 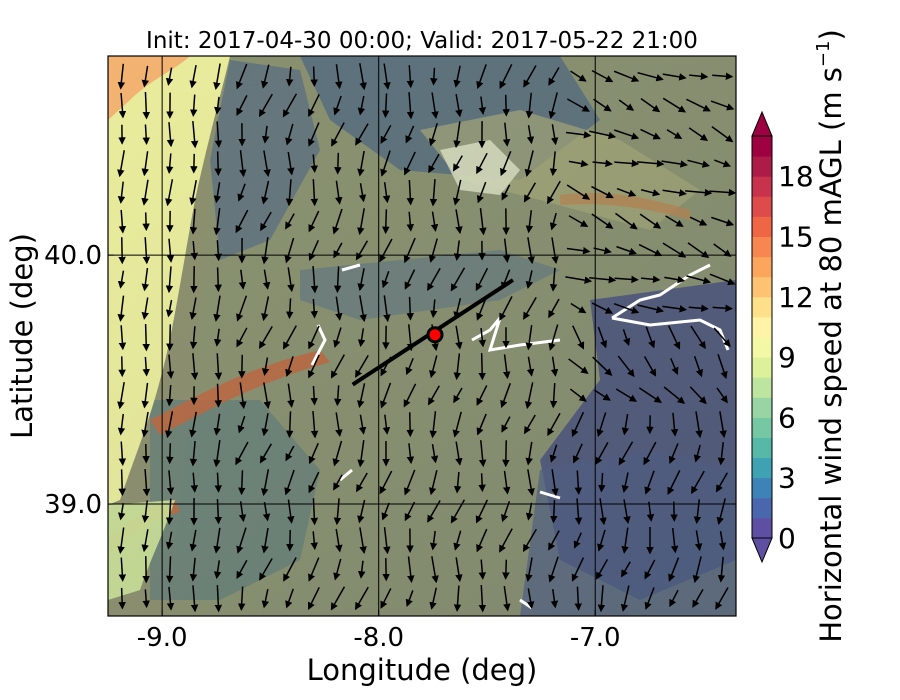 What do you see at coordinates (162, 638) in the screenshot?
I see `x-tick-label: -9.0` at bounding box center [162, 638].